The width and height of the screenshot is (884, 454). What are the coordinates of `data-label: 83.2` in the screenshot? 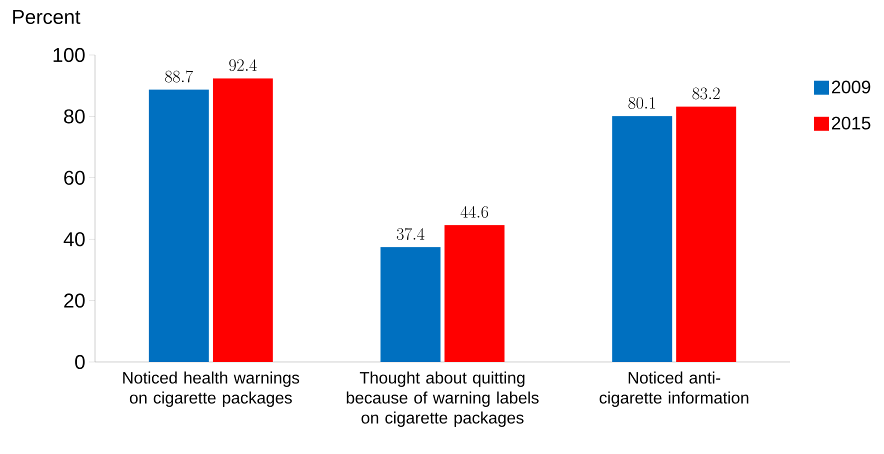 It's located at (706, 94).